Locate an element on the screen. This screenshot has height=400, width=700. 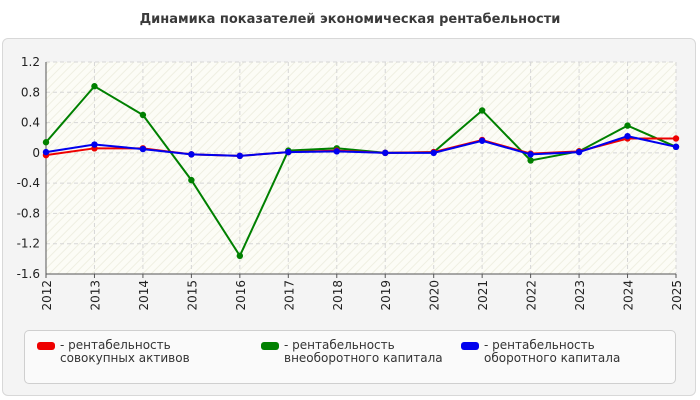
x-tick-label: 2024 is located at coordinates (629, 295).